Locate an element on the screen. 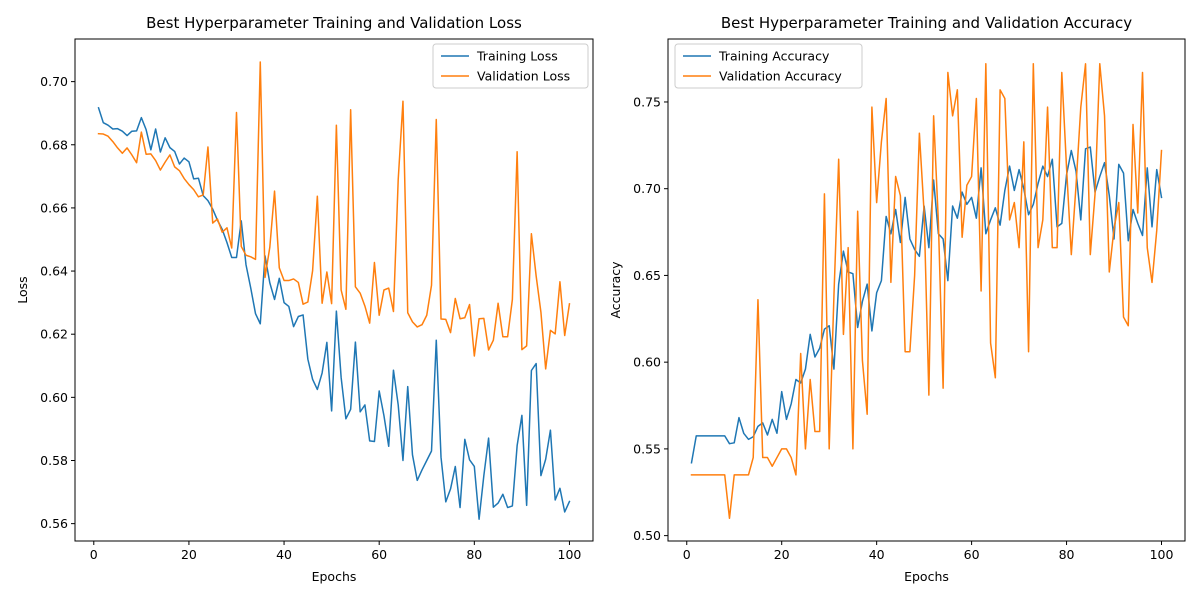 This screenshot has width=1200, height=600. y-tick-label: 0.50 is located at coordinates (647, 535).